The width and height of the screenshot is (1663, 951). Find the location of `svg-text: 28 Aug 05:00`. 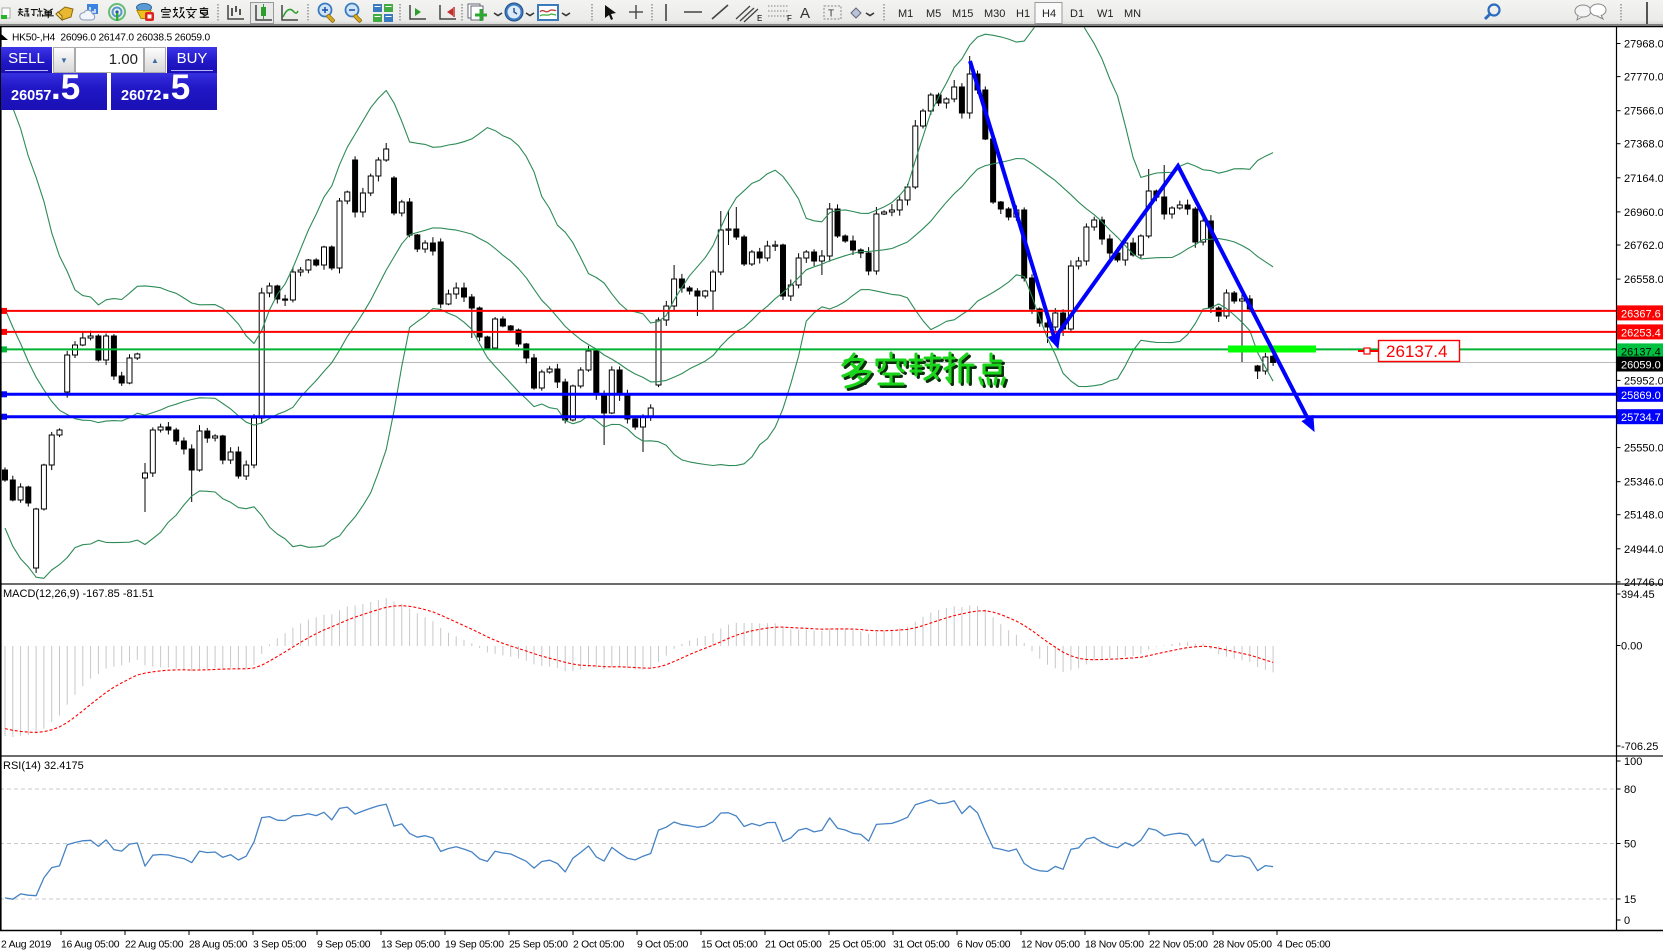

svg-text: 28 Aug 05:00 is located at coordinates (218, 945).